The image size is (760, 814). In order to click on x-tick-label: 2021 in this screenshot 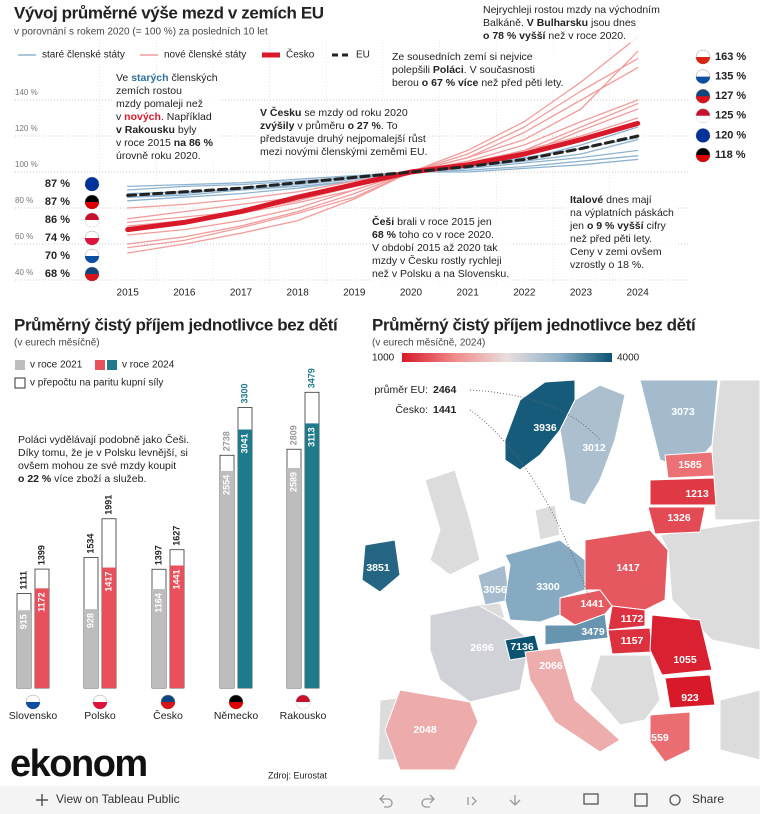, I will do `click(468, 293)`.